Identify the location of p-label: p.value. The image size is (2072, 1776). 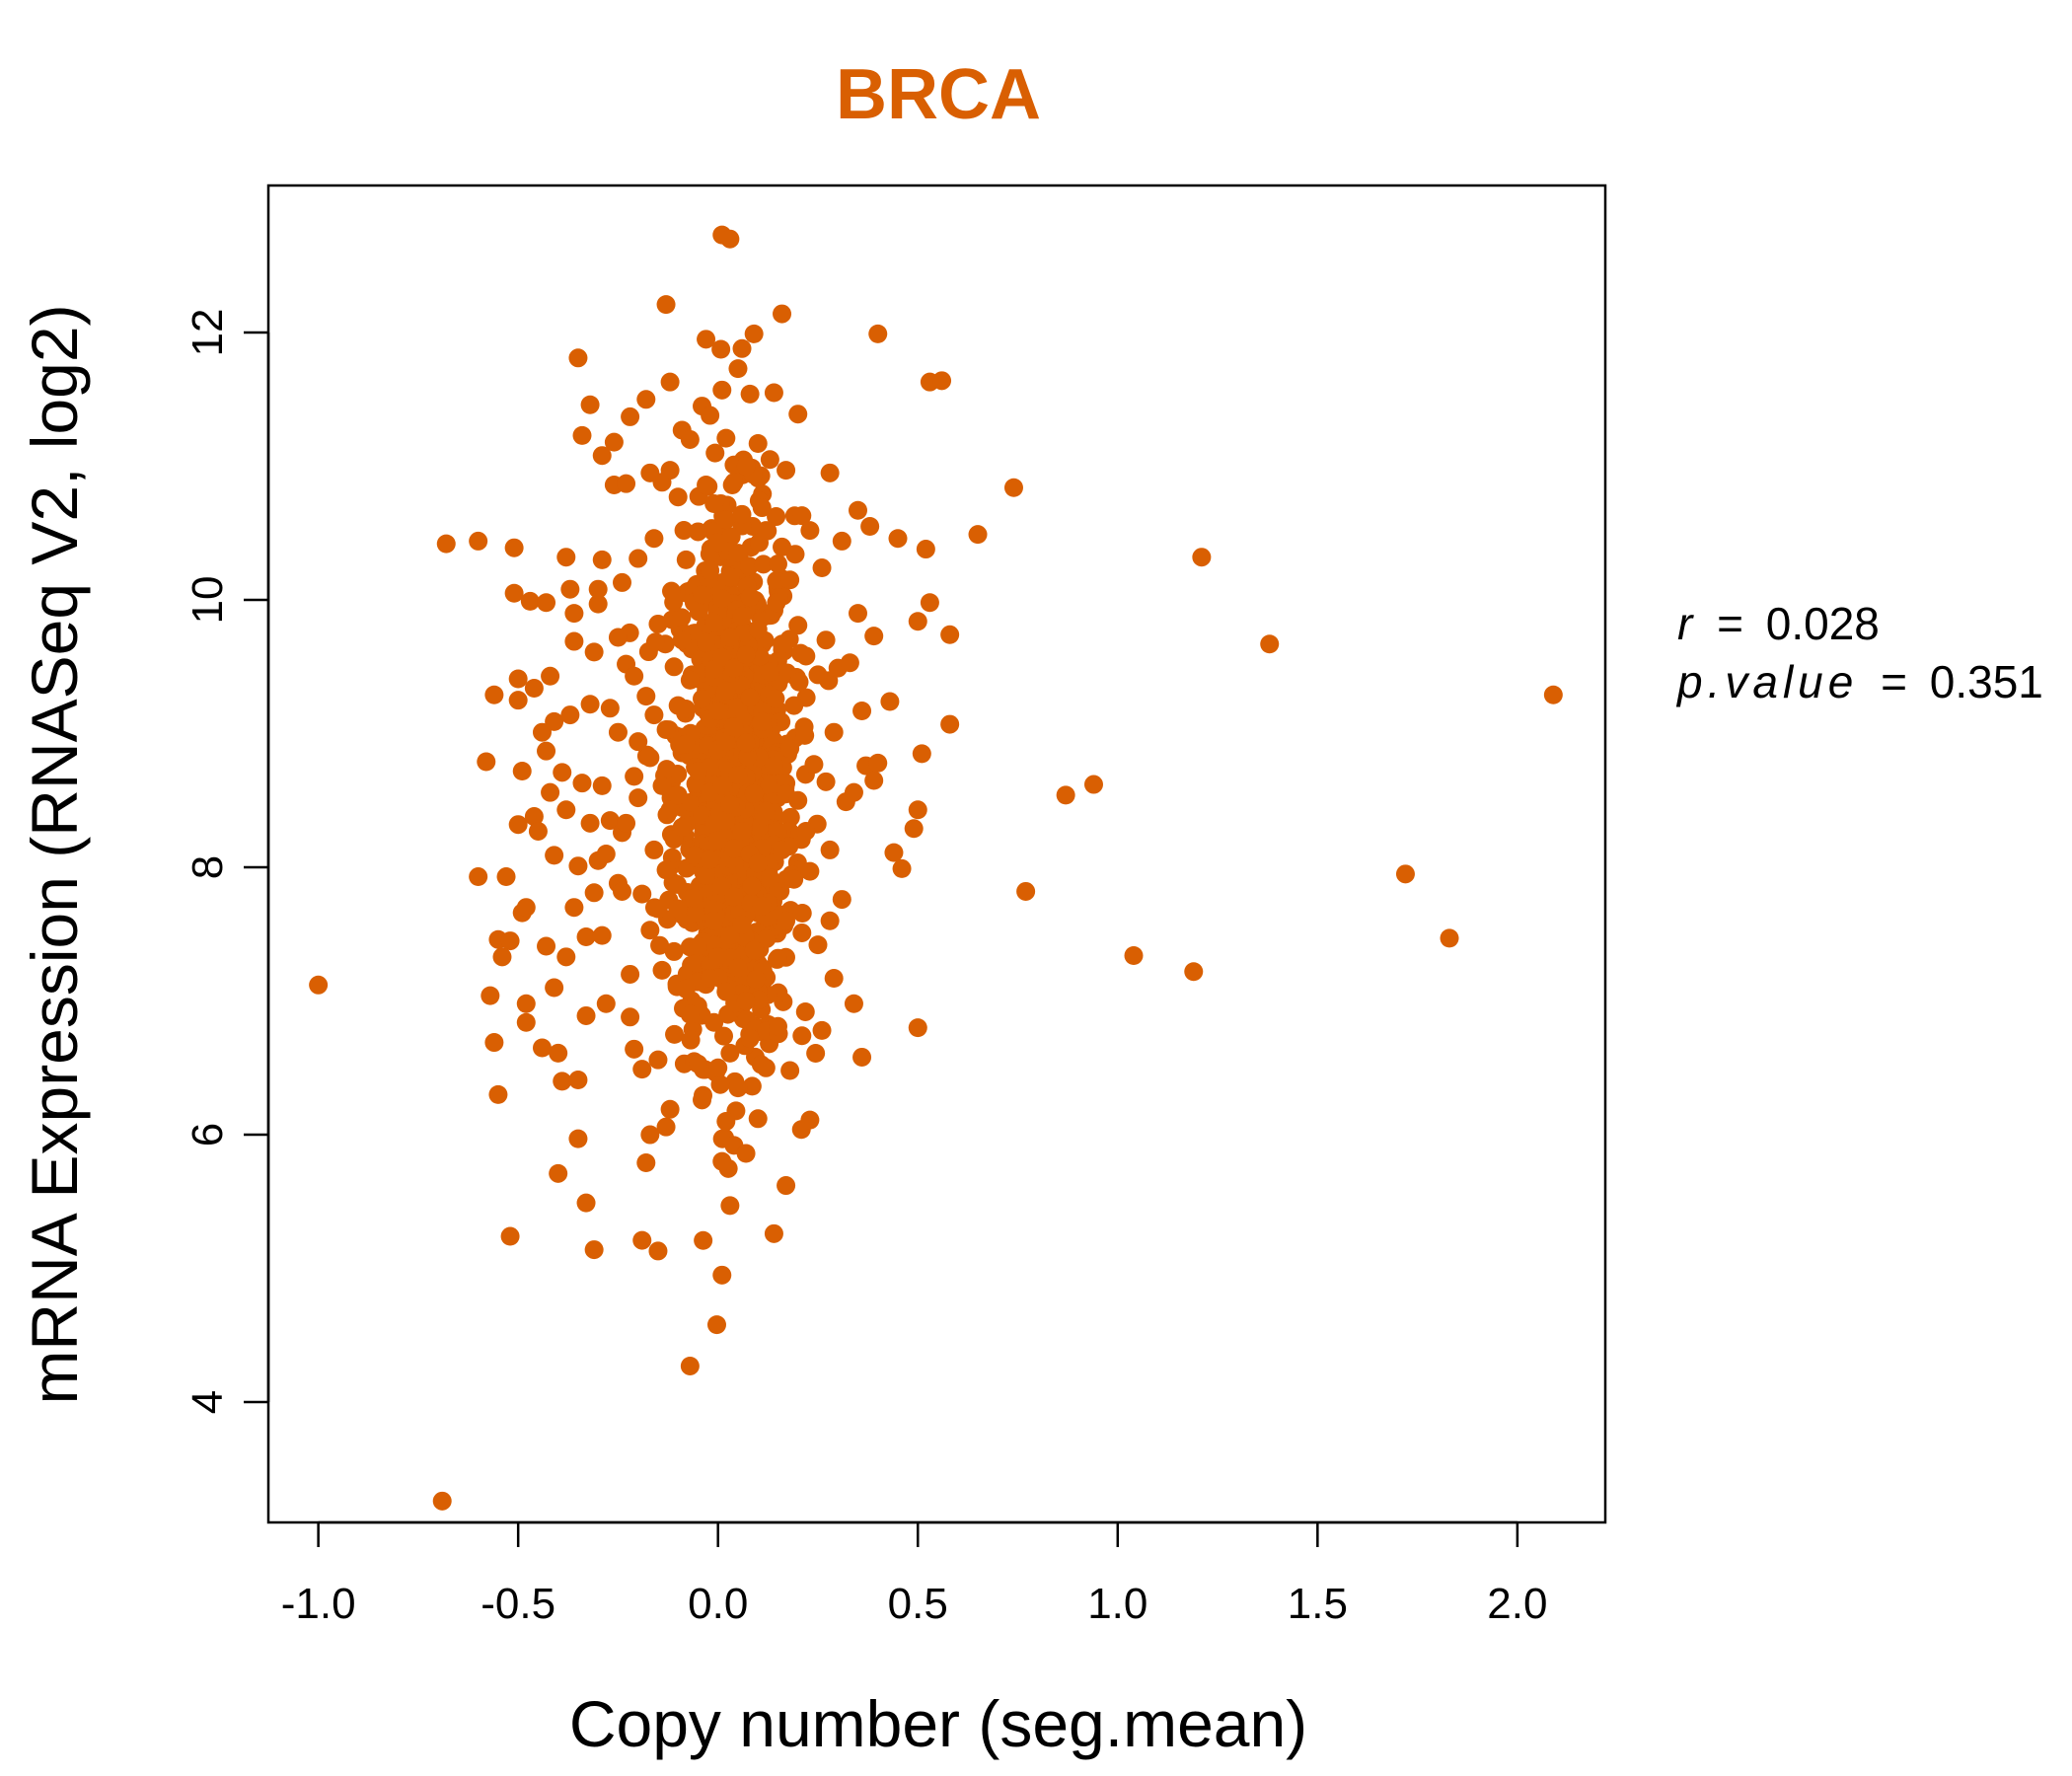
(1766, 681).